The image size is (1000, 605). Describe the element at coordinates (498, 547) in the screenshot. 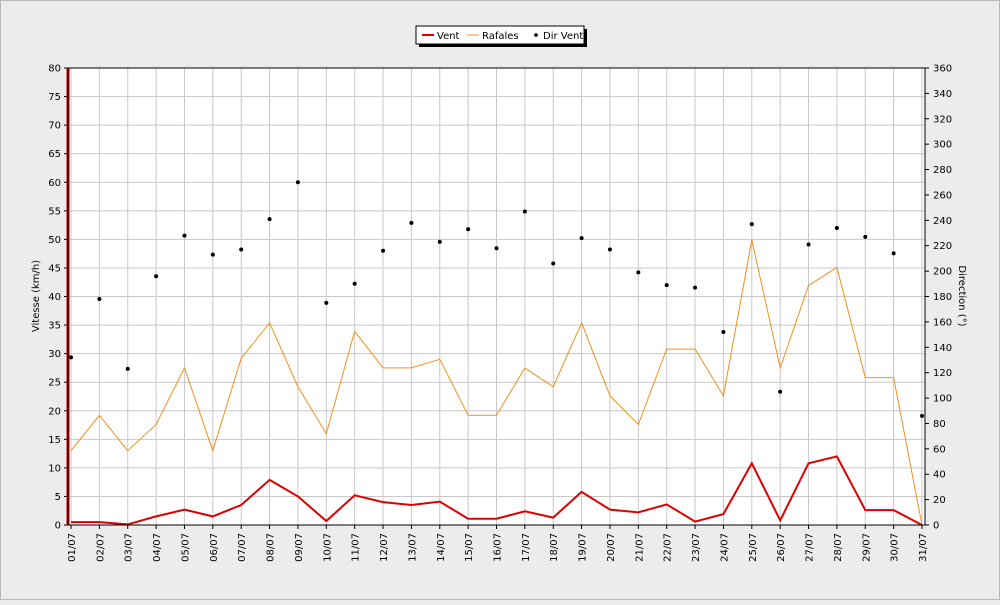

I see `x-tick-label: 16/07` at that location.